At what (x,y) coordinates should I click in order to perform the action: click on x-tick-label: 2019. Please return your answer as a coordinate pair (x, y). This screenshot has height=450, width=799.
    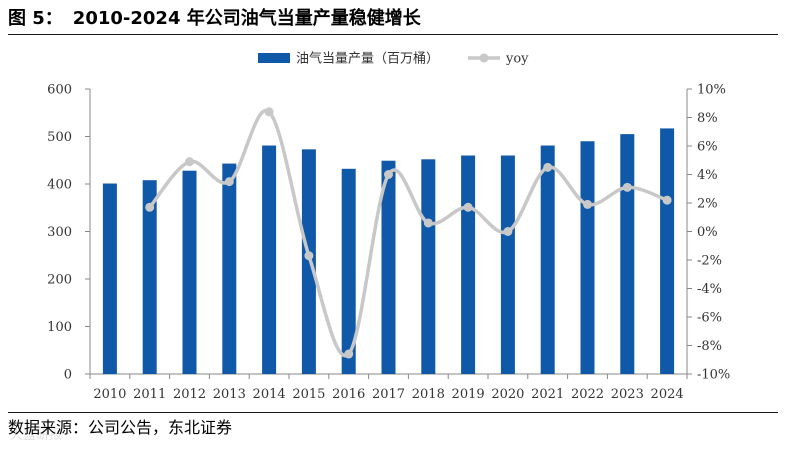
    Looking at the image, I should click on (468, 394).